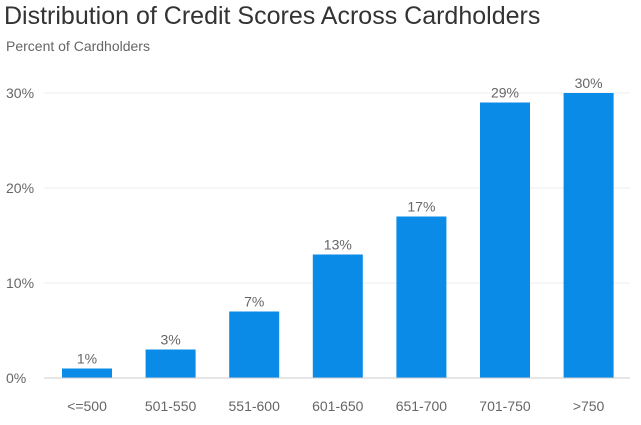 The height and width of the screenshot is (425, 641). I want to click on x-tick-label: 551-600, so click(255, 406).